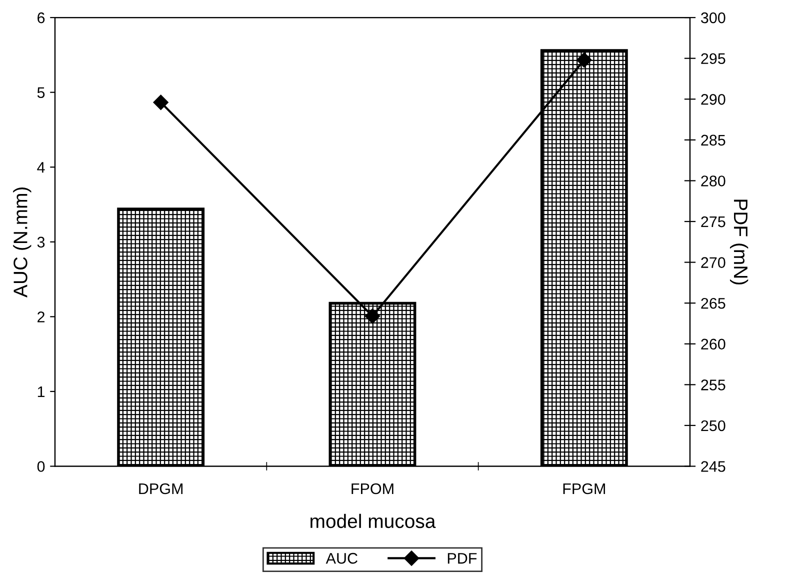 The height and width of the screenshot is (585, 790). Describe the element at coordinates (373, 488) in the screenshot. I see `x-tick-label: FPOM` at that location.